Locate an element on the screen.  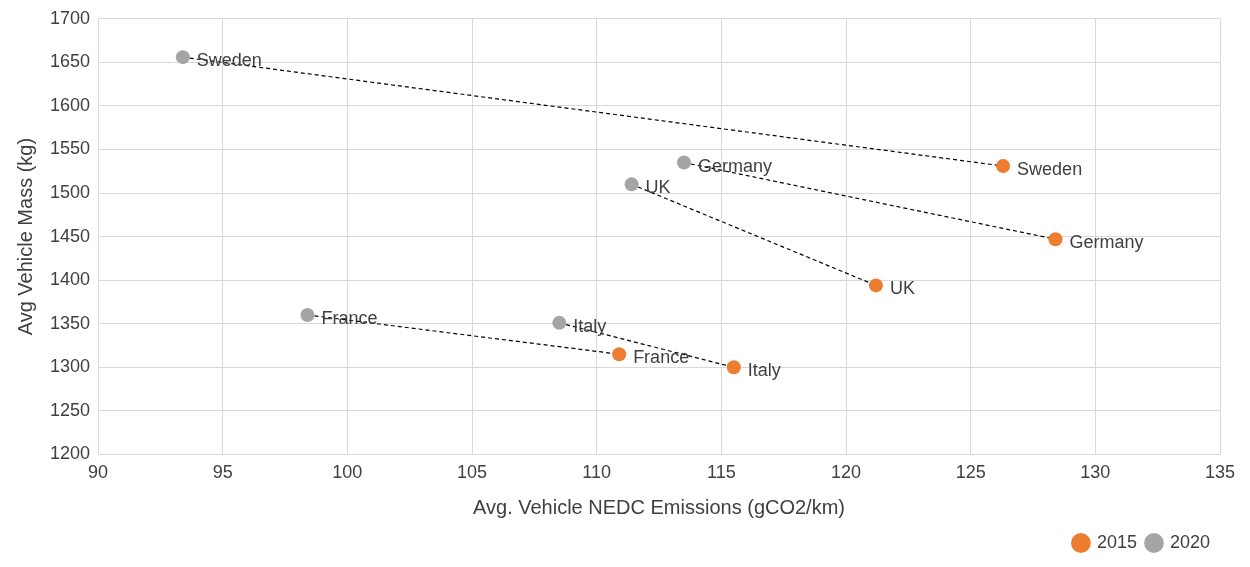
y-tick-label: 1450 is located at coordinates (70, 235).